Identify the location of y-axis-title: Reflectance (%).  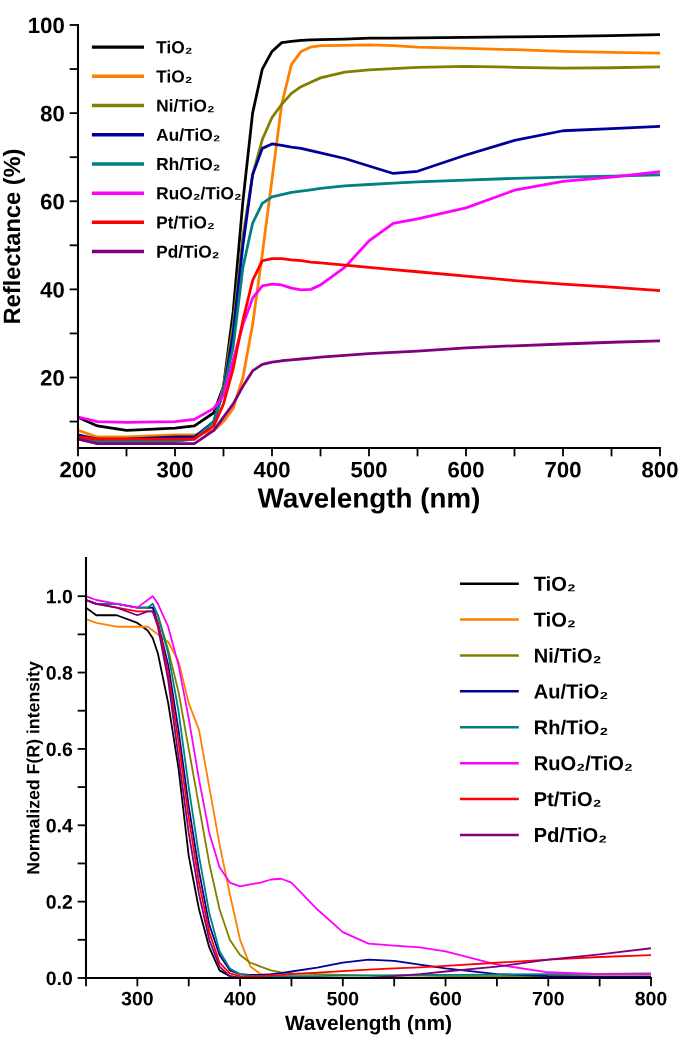
(13, 236).